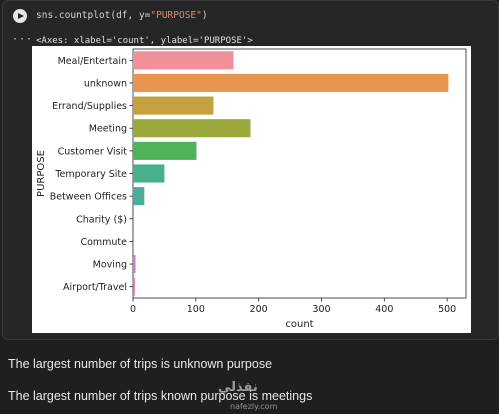 Image resolution: width=499 pixels, height=414 pixels. I want to click on bar-errand-supplies, so click(173, 105).